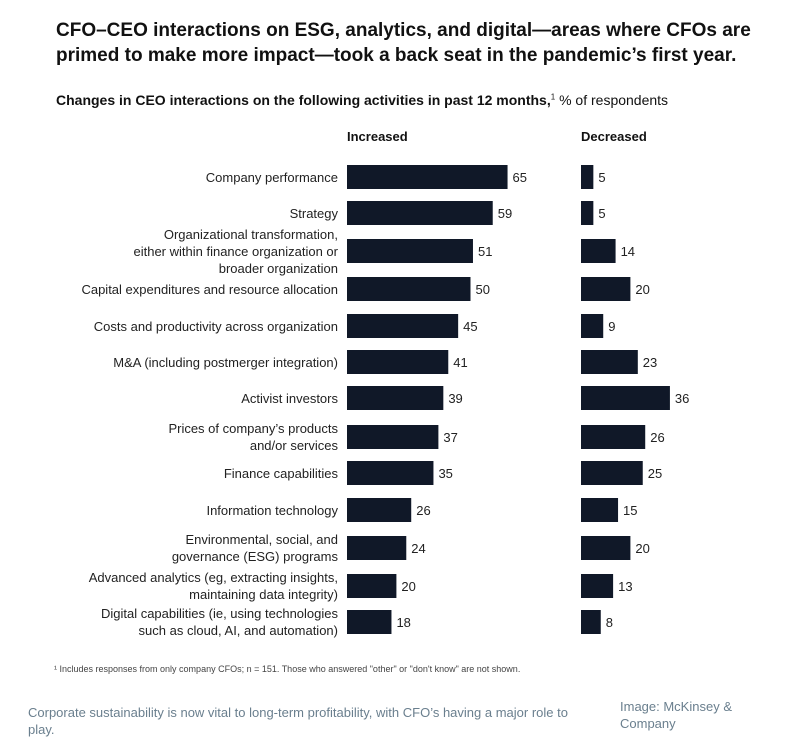 The width and height of the screenshot is (794, 750). Describe the element at coordinates (655, 473) in the screenshot. I see `bar-decreased-value-label: 25` at that location.